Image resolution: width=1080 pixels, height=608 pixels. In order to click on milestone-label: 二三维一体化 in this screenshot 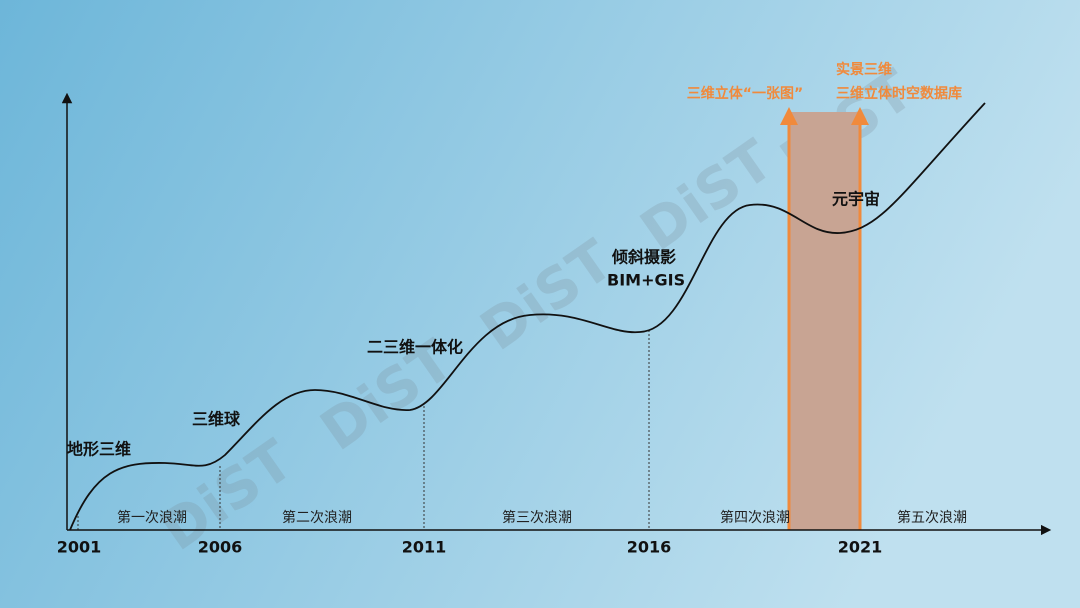, I will do `click(415, 347)`.